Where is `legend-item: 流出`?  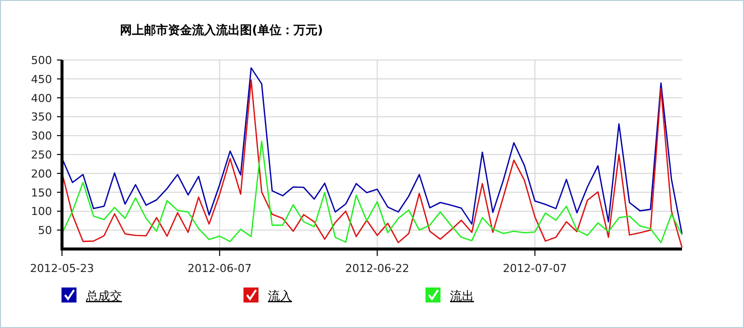
legend-item: 流出 is located at coordinates (450, 295).